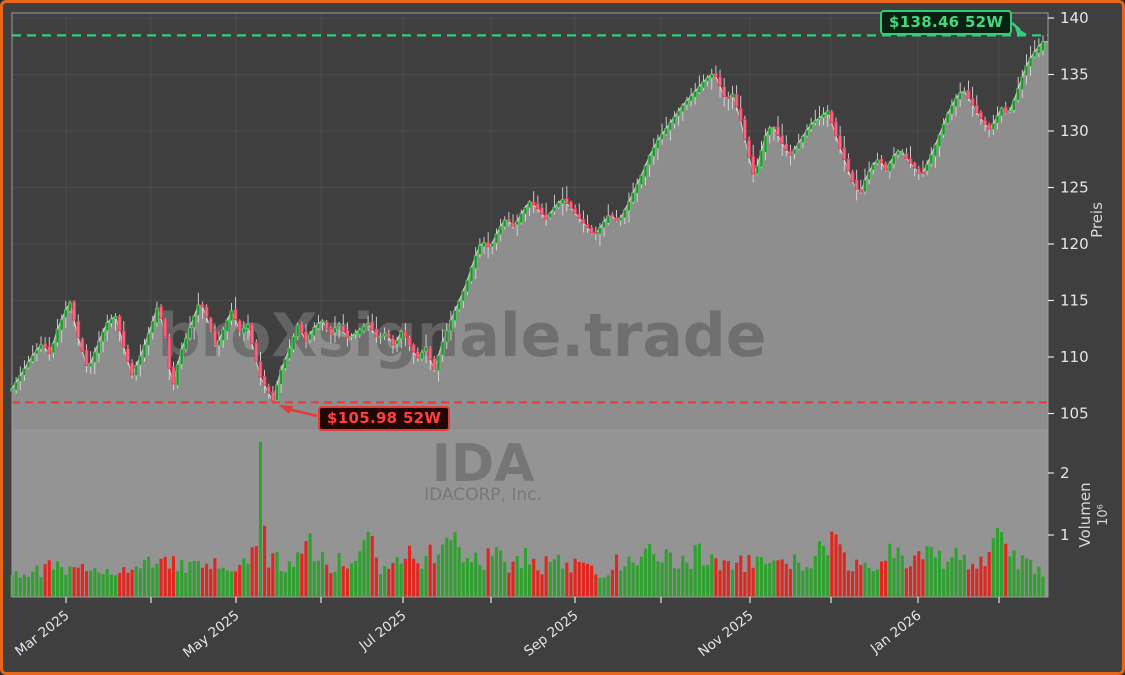 The height and width of the screenshot is (675, 1125). I want to click on price-tick-label: 105, so click(1074, 414).